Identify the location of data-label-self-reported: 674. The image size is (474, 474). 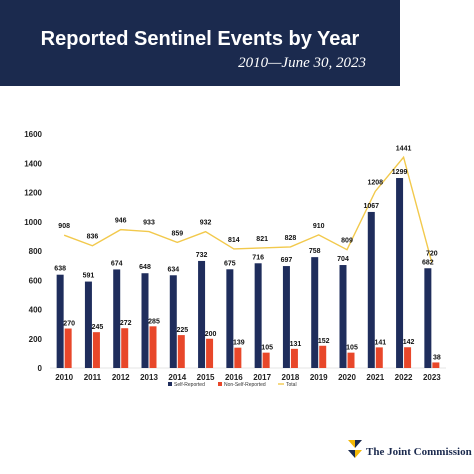
(117, 263).